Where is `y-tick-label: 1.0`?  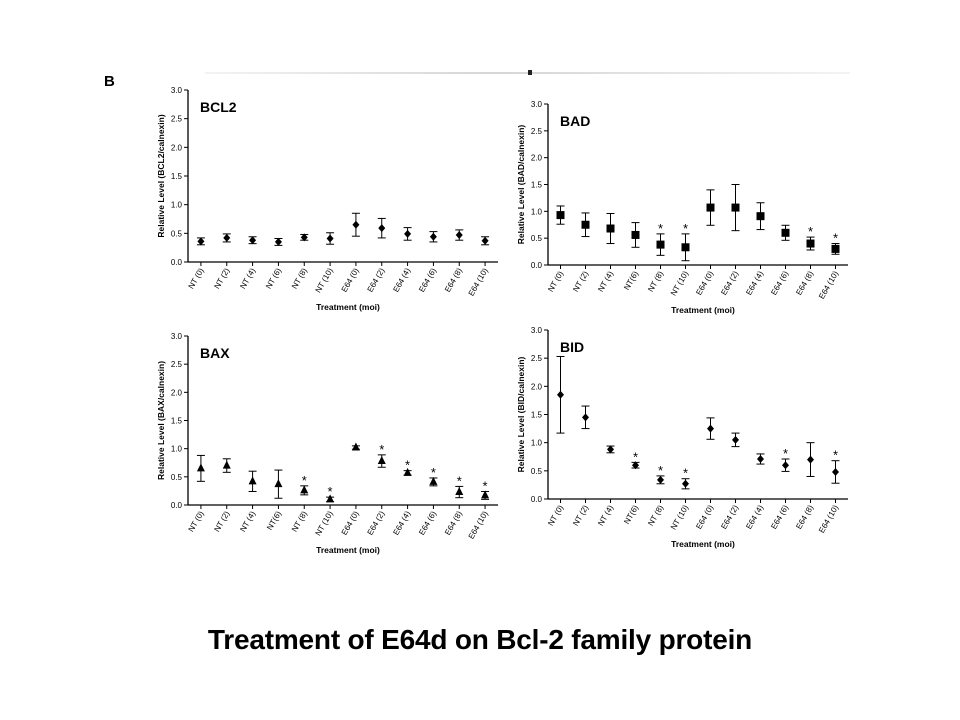
y-tick-label: 1.0 is located at coordinates (177, 449).